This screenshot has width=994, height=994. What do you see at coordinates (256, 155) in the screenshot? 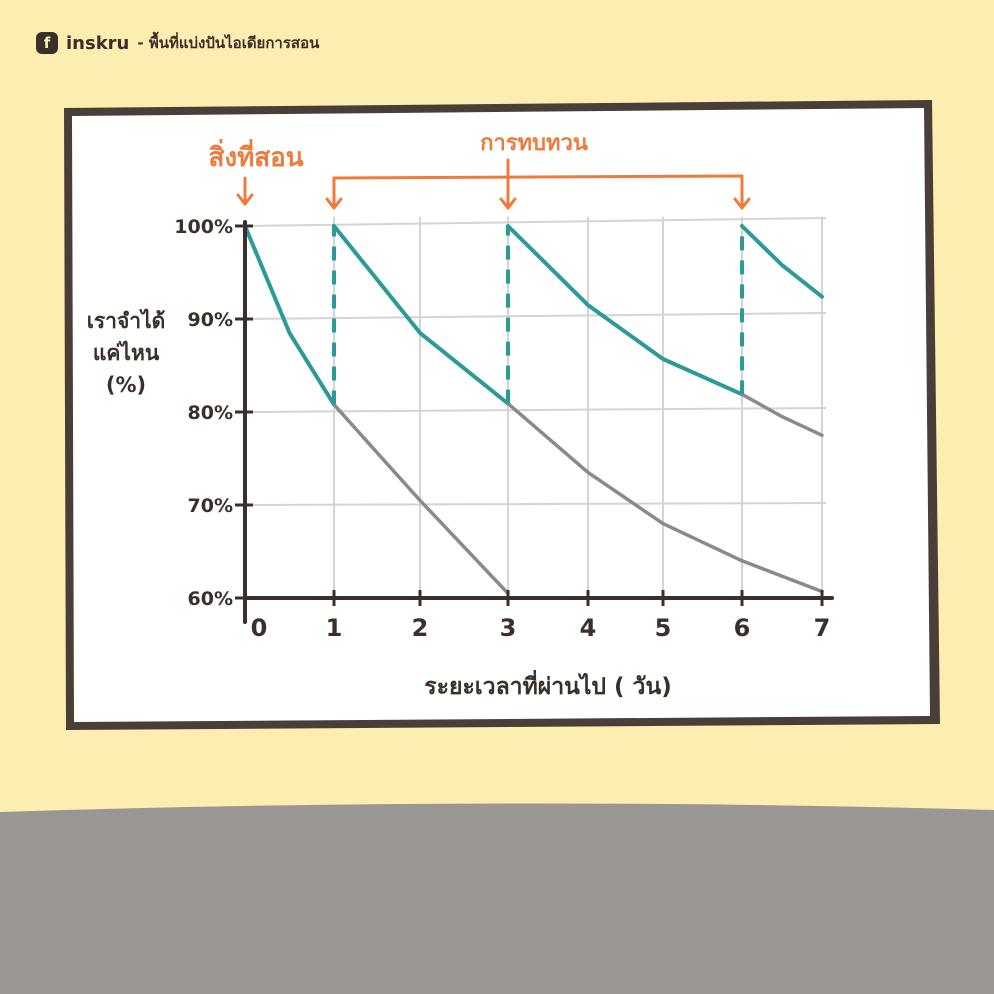
I see `annotation-teach: สิ่งที่สอน` at bounding box center [256, 155].